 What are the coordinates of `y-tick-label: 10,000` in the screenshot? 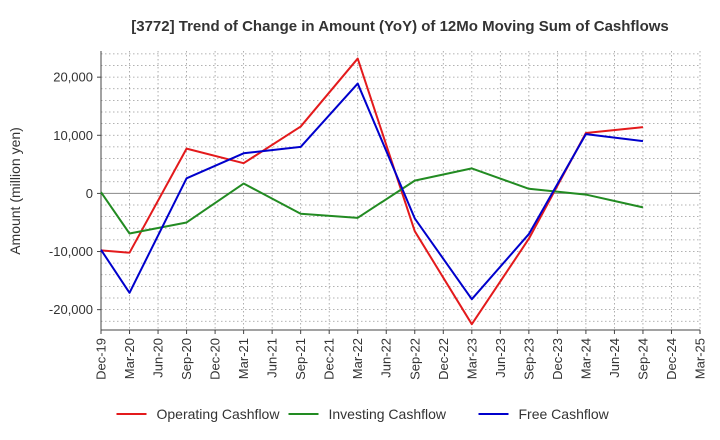 It's located at (73, 135).